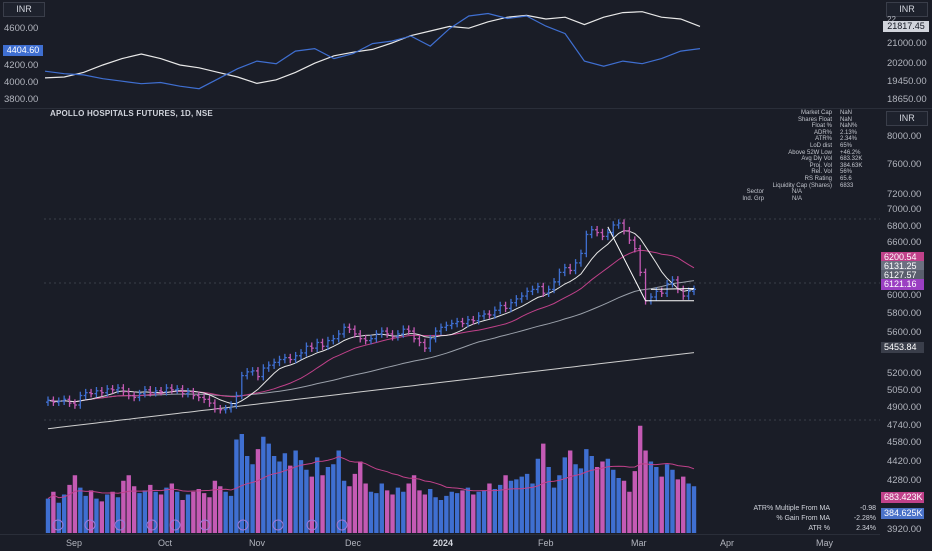 The image size is (932, 551). Describe the element at coordinates (902, 347) in the screenshot. I see `price-tag: 5453.84` at that location.